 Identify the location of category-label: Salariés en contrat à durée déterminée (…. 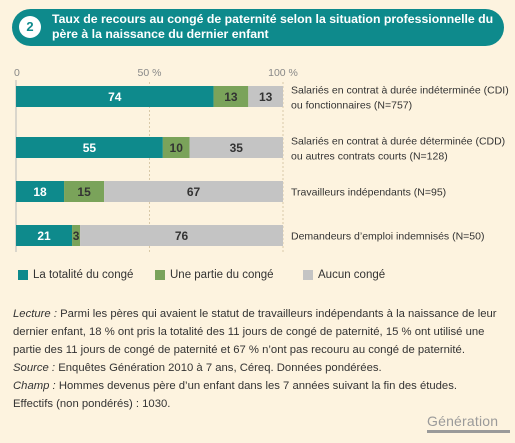
(398, 142).